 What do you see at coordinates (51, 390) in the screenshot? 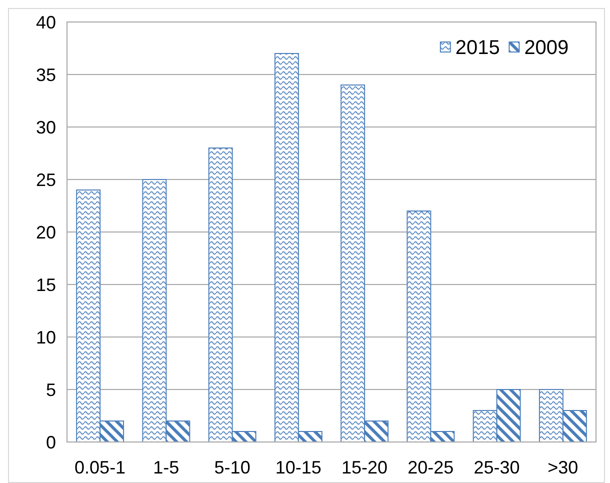
I see `y-tick-label: 5` at bounding box center [51, 390].